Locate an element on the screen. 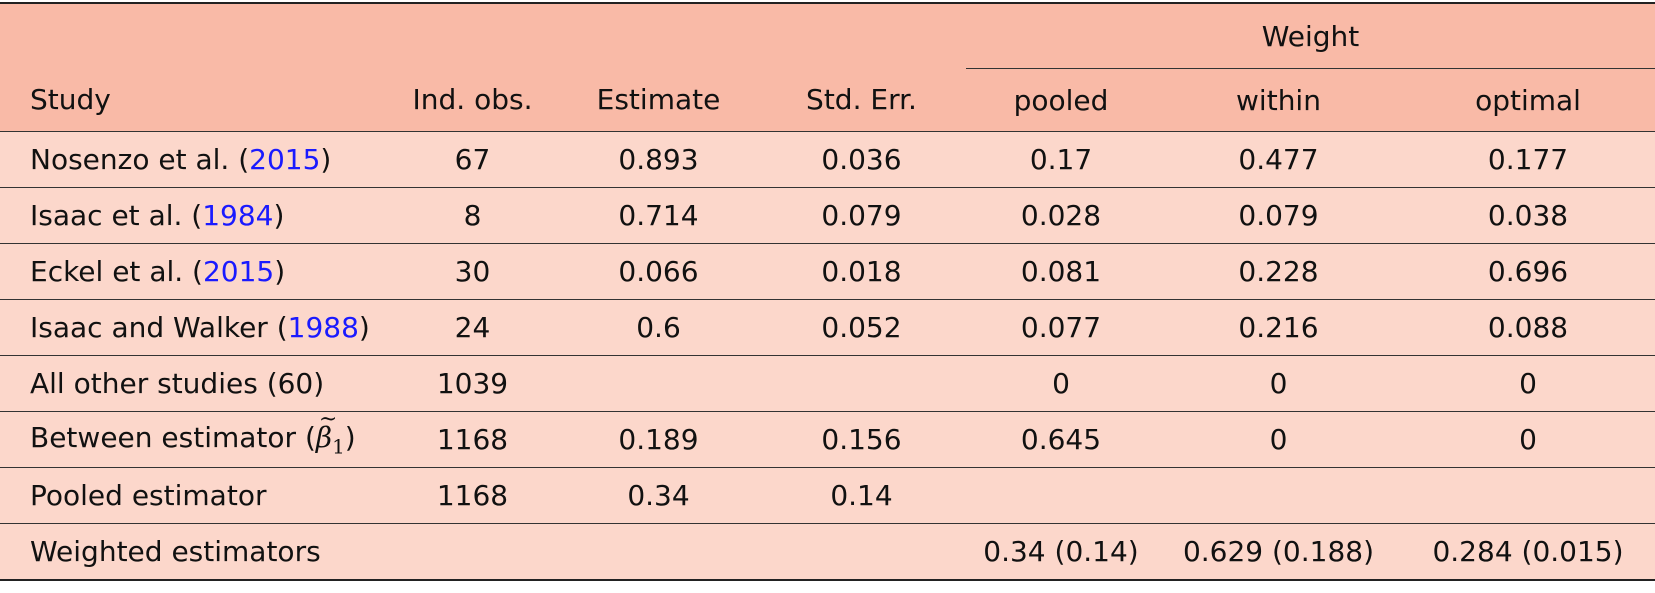 This screenshot has height=593, width=1655. estimate-cell: 0.893 is located at coordinates (658, 159).